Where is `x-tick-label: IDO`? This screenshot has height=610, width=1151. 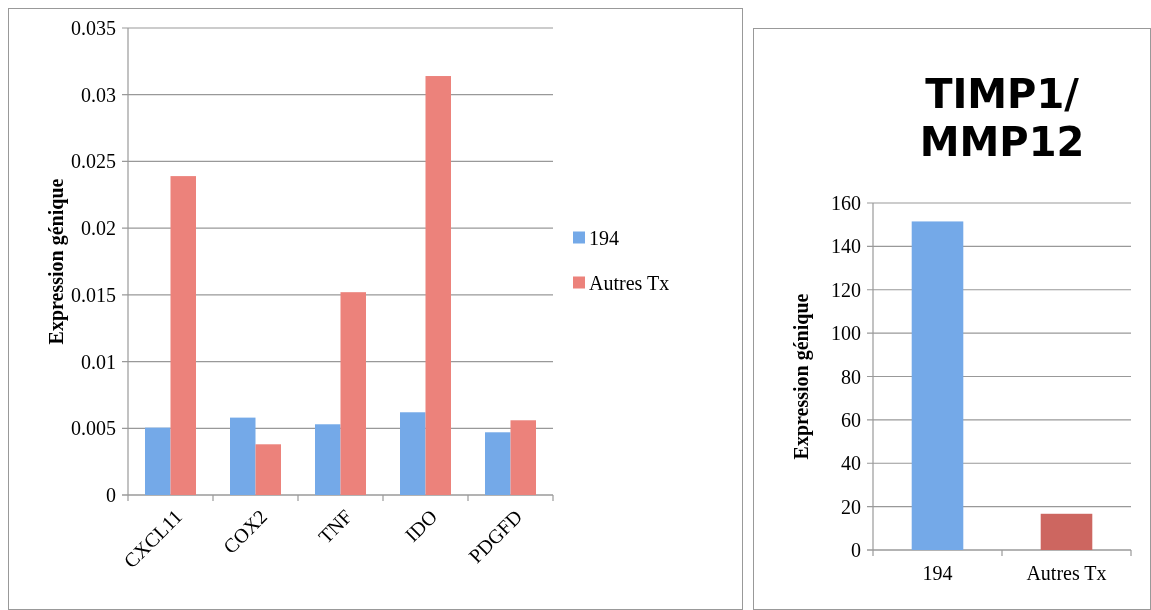 x-tick-label: IDO is located at coordinates (421, 525).